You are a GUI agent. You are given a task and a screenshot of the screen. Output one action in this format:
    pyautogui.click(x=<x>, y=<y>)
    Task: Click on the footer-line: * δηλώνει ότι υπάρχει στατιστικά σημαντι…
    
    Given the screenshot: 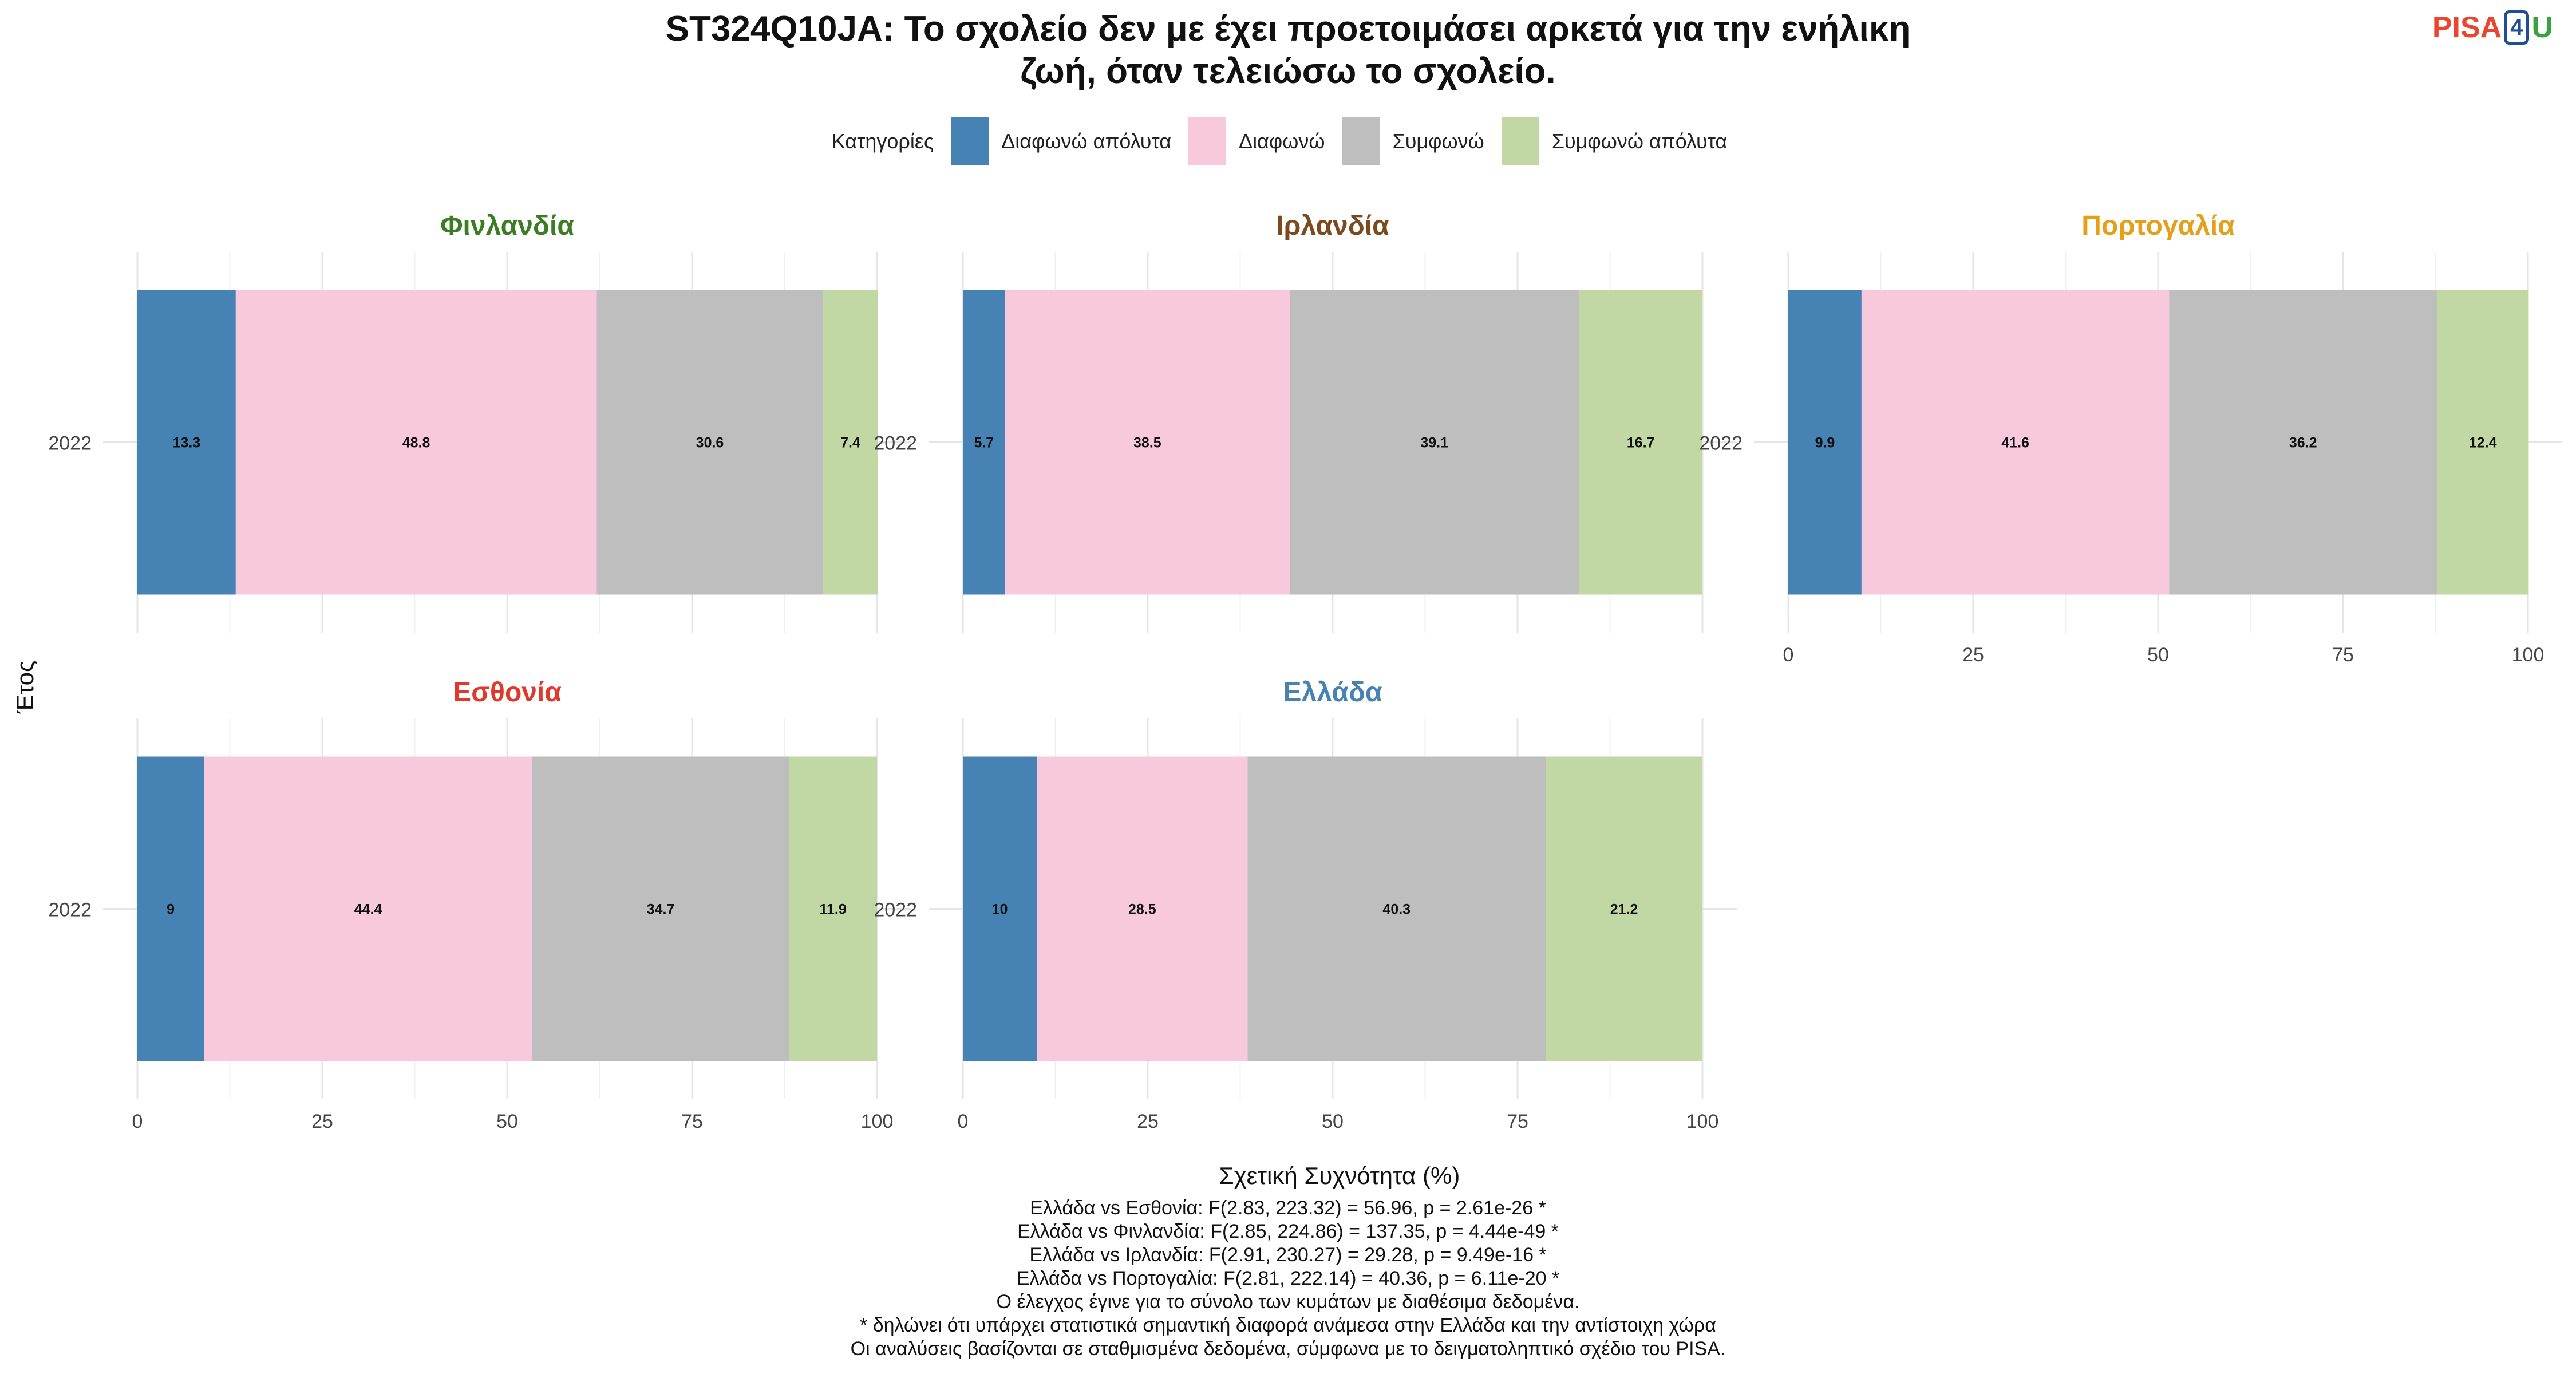 What is the action you would take?
    pyautogui.click(x=1288, y=1325)
    